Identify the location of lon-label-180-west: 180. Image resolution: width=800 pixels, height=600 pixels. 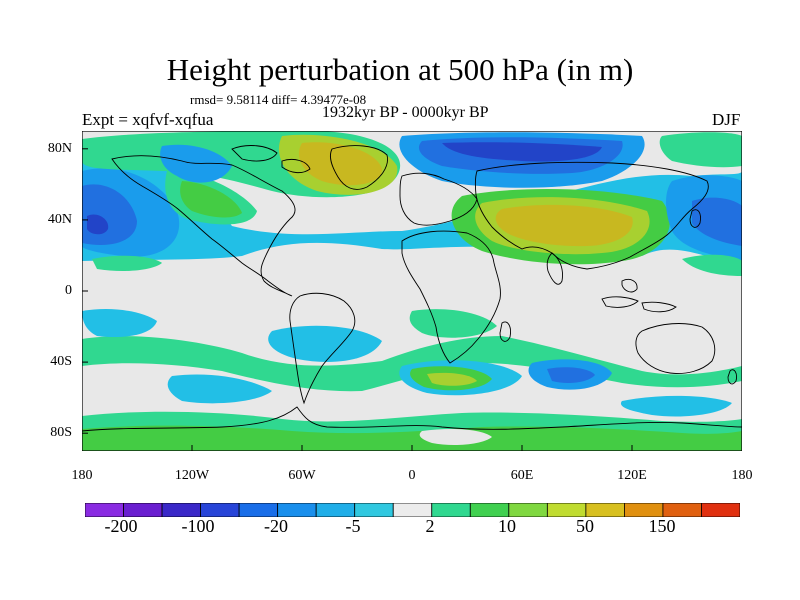
(82, 475).